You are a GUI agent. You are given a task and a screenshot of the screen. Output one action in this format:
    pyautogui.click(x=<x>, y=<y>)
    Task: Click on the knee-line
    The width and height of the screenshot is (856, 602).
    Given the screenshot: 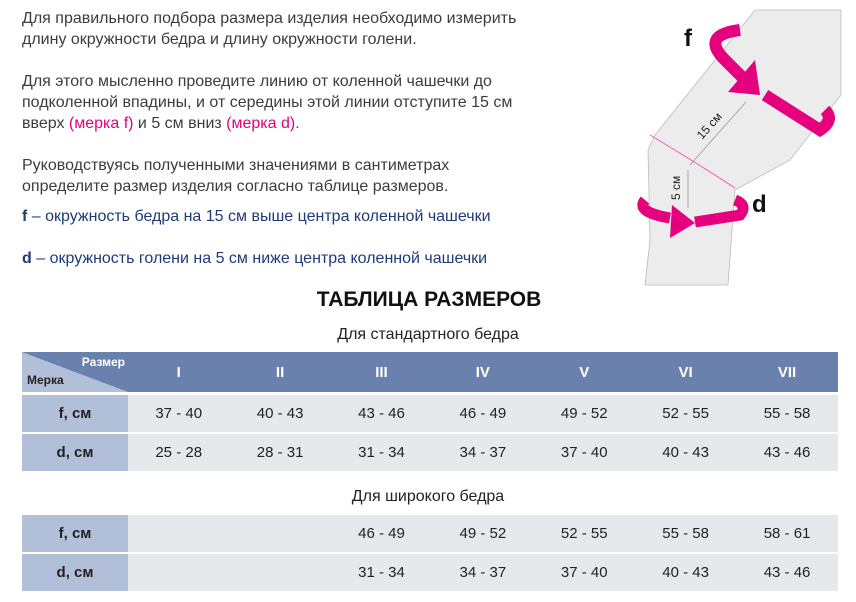 What is the action you would take?
    pyautogui.click(x=692, y=161)
    